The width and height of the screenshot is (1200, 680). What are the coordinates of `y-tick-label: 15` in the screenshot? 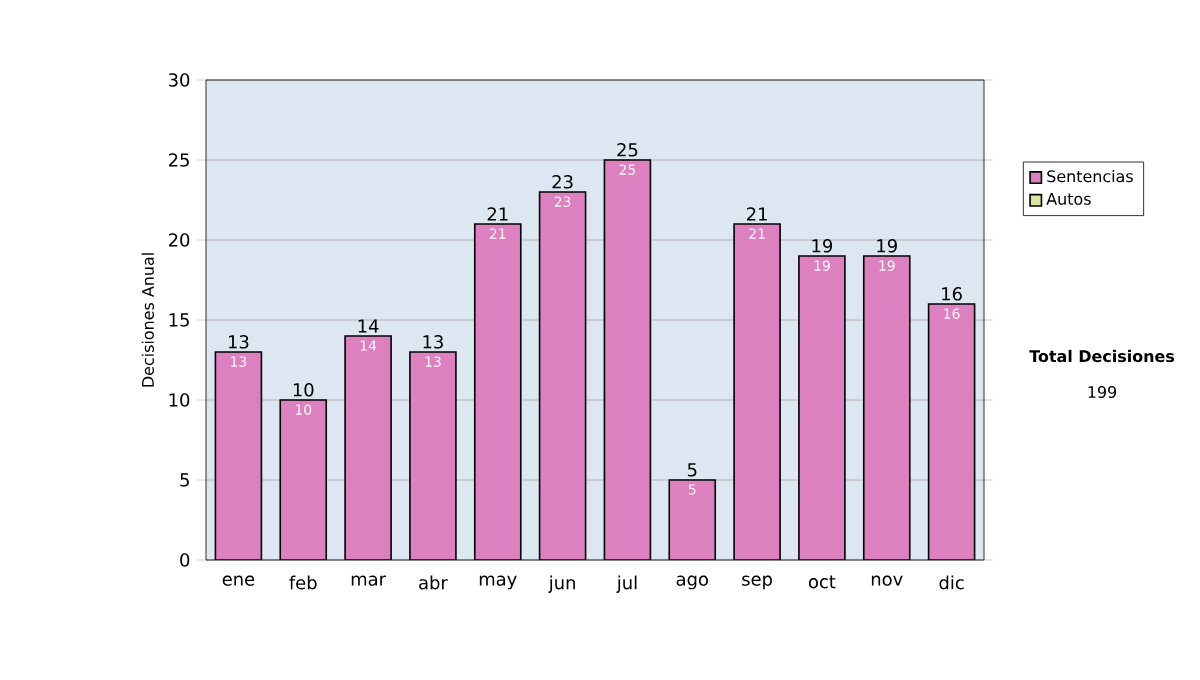 It's located at (179, 320).